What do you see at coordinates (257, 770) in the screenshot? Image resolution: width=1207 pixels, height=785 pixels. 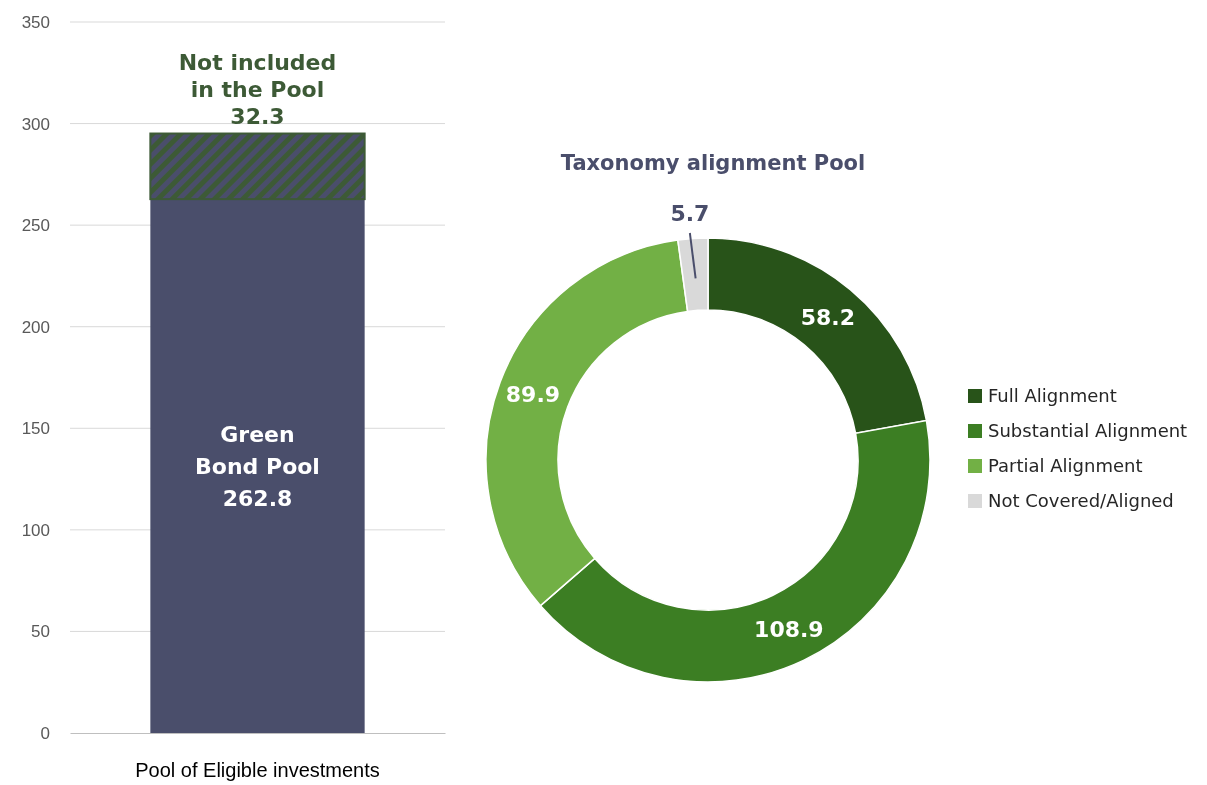 I see `x-tick-label: Pool of Eligible investments` at bounding box center [257, 770].